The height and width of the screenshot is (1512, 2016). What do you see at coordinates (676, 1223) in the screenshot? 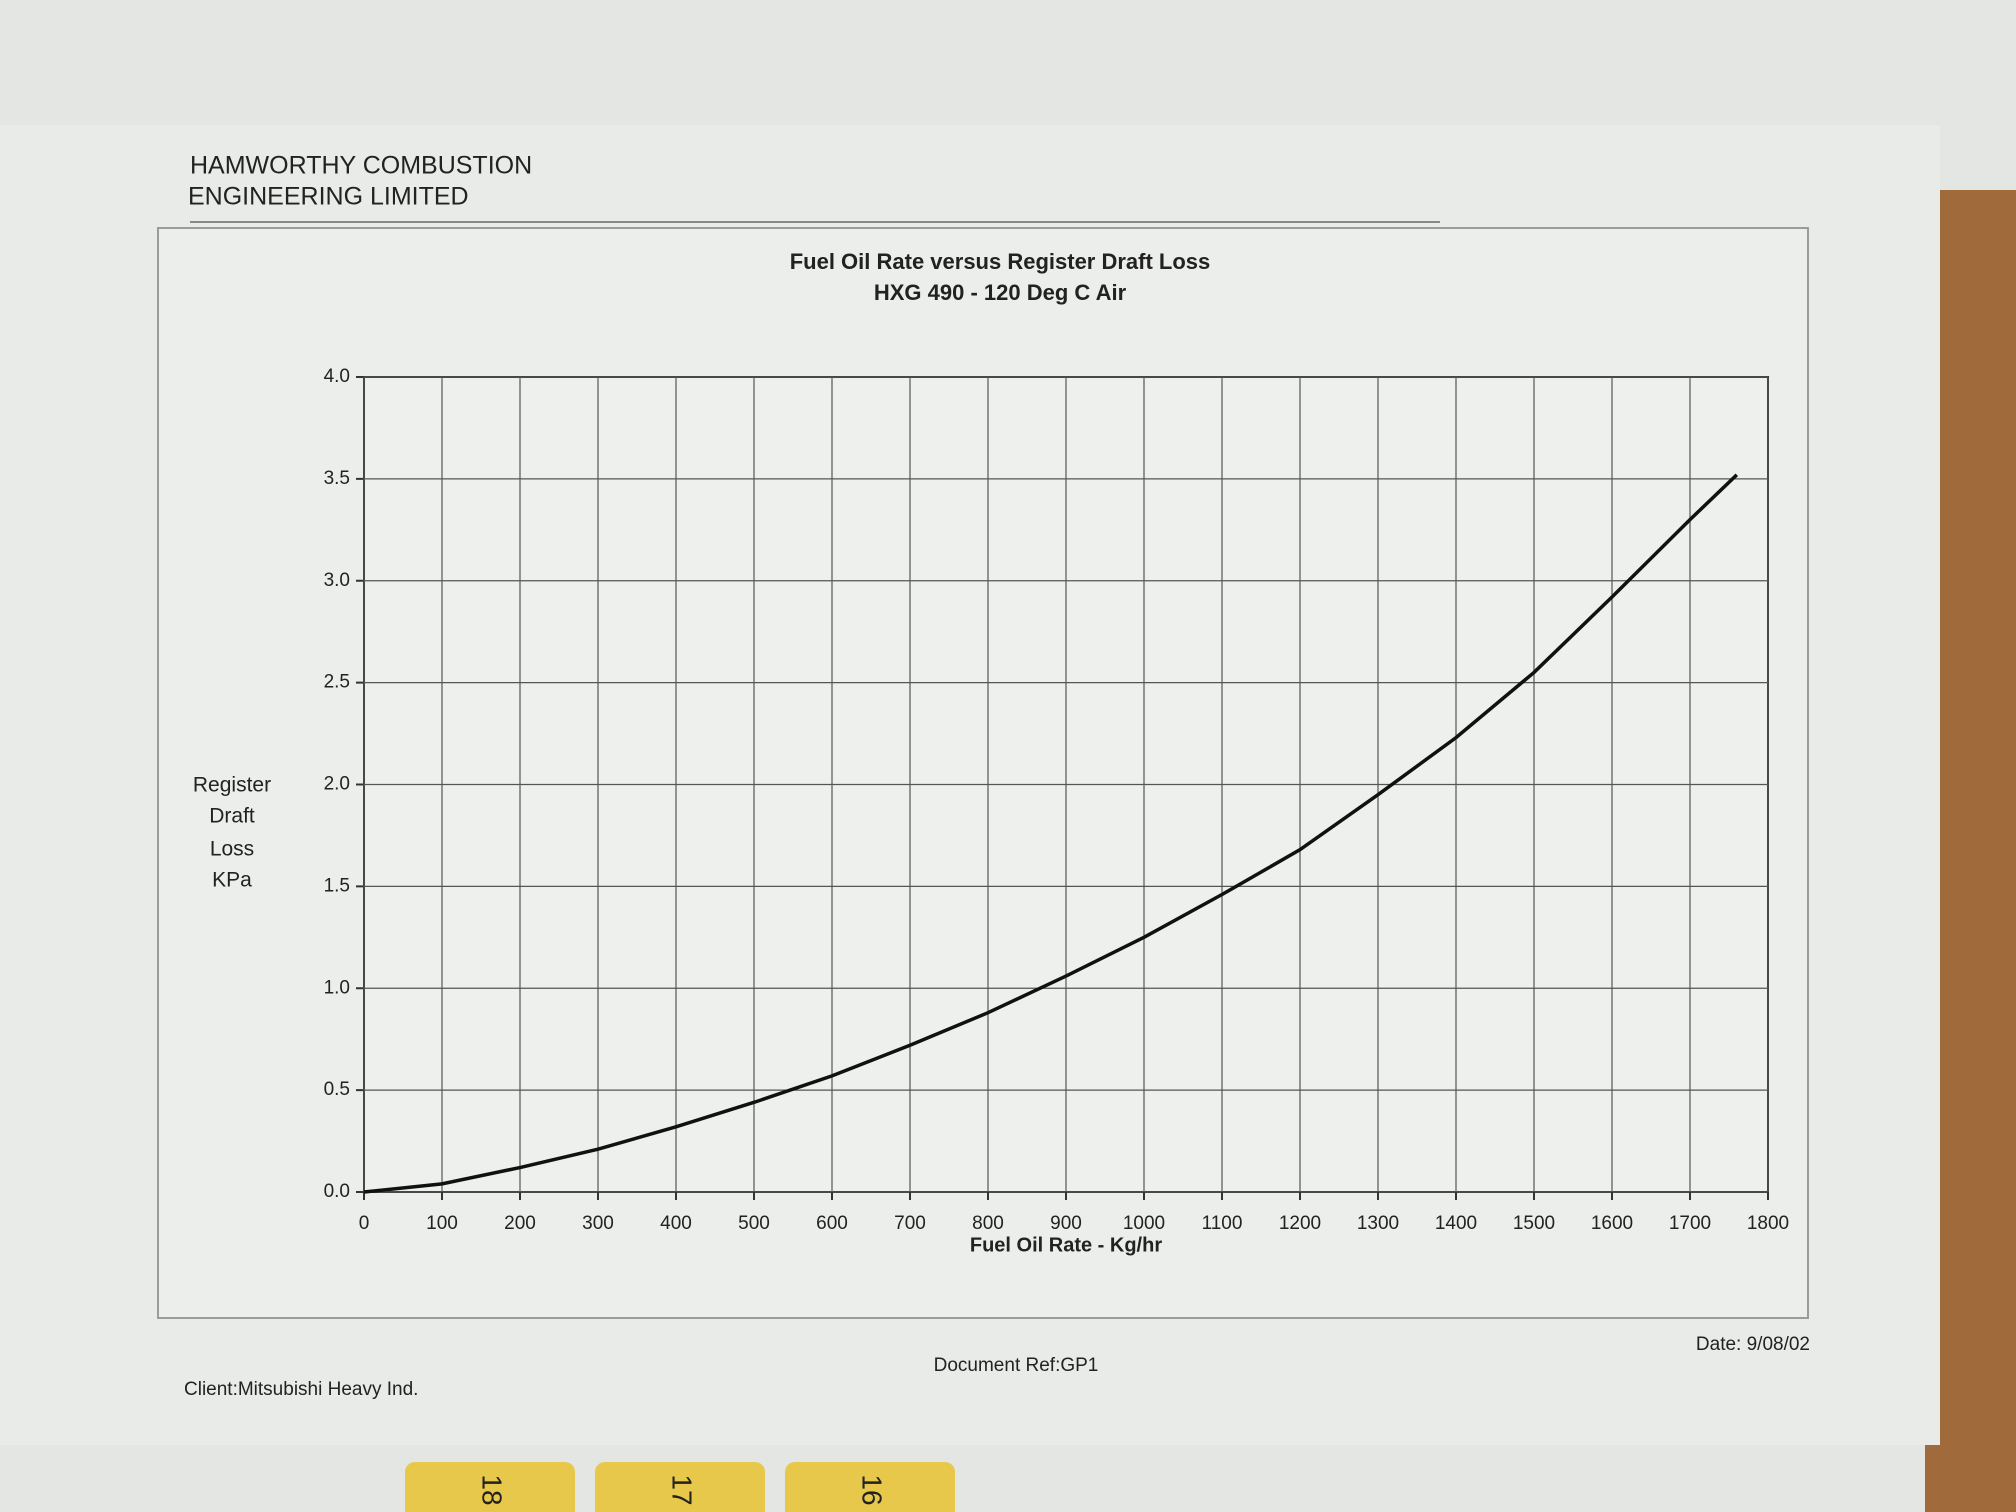
I see `x-tick-label: 400` at bounding box center [676, 1223].